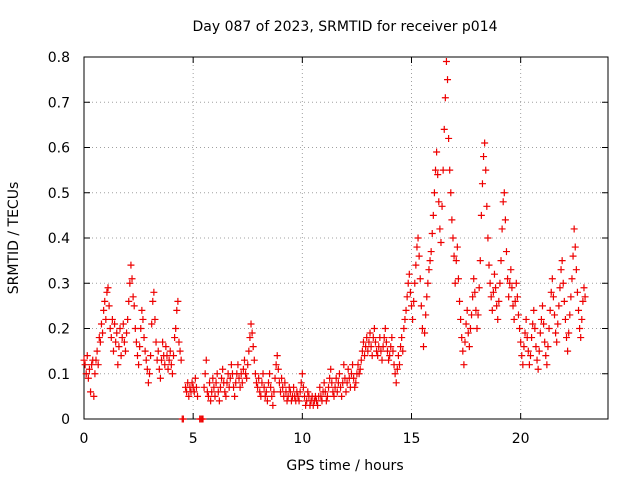 The width and height of the screenshot is (640, 480). I want to click on x-tick-label: 10, so click(302, 439).